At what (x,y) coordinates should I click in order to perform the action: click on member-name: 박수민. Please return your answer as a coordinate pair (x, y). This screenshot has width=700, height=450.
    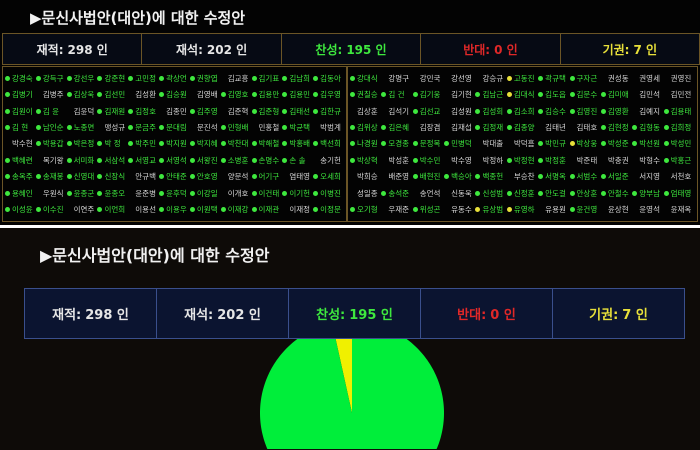
    Looking at the image, I should click on (430, 160).